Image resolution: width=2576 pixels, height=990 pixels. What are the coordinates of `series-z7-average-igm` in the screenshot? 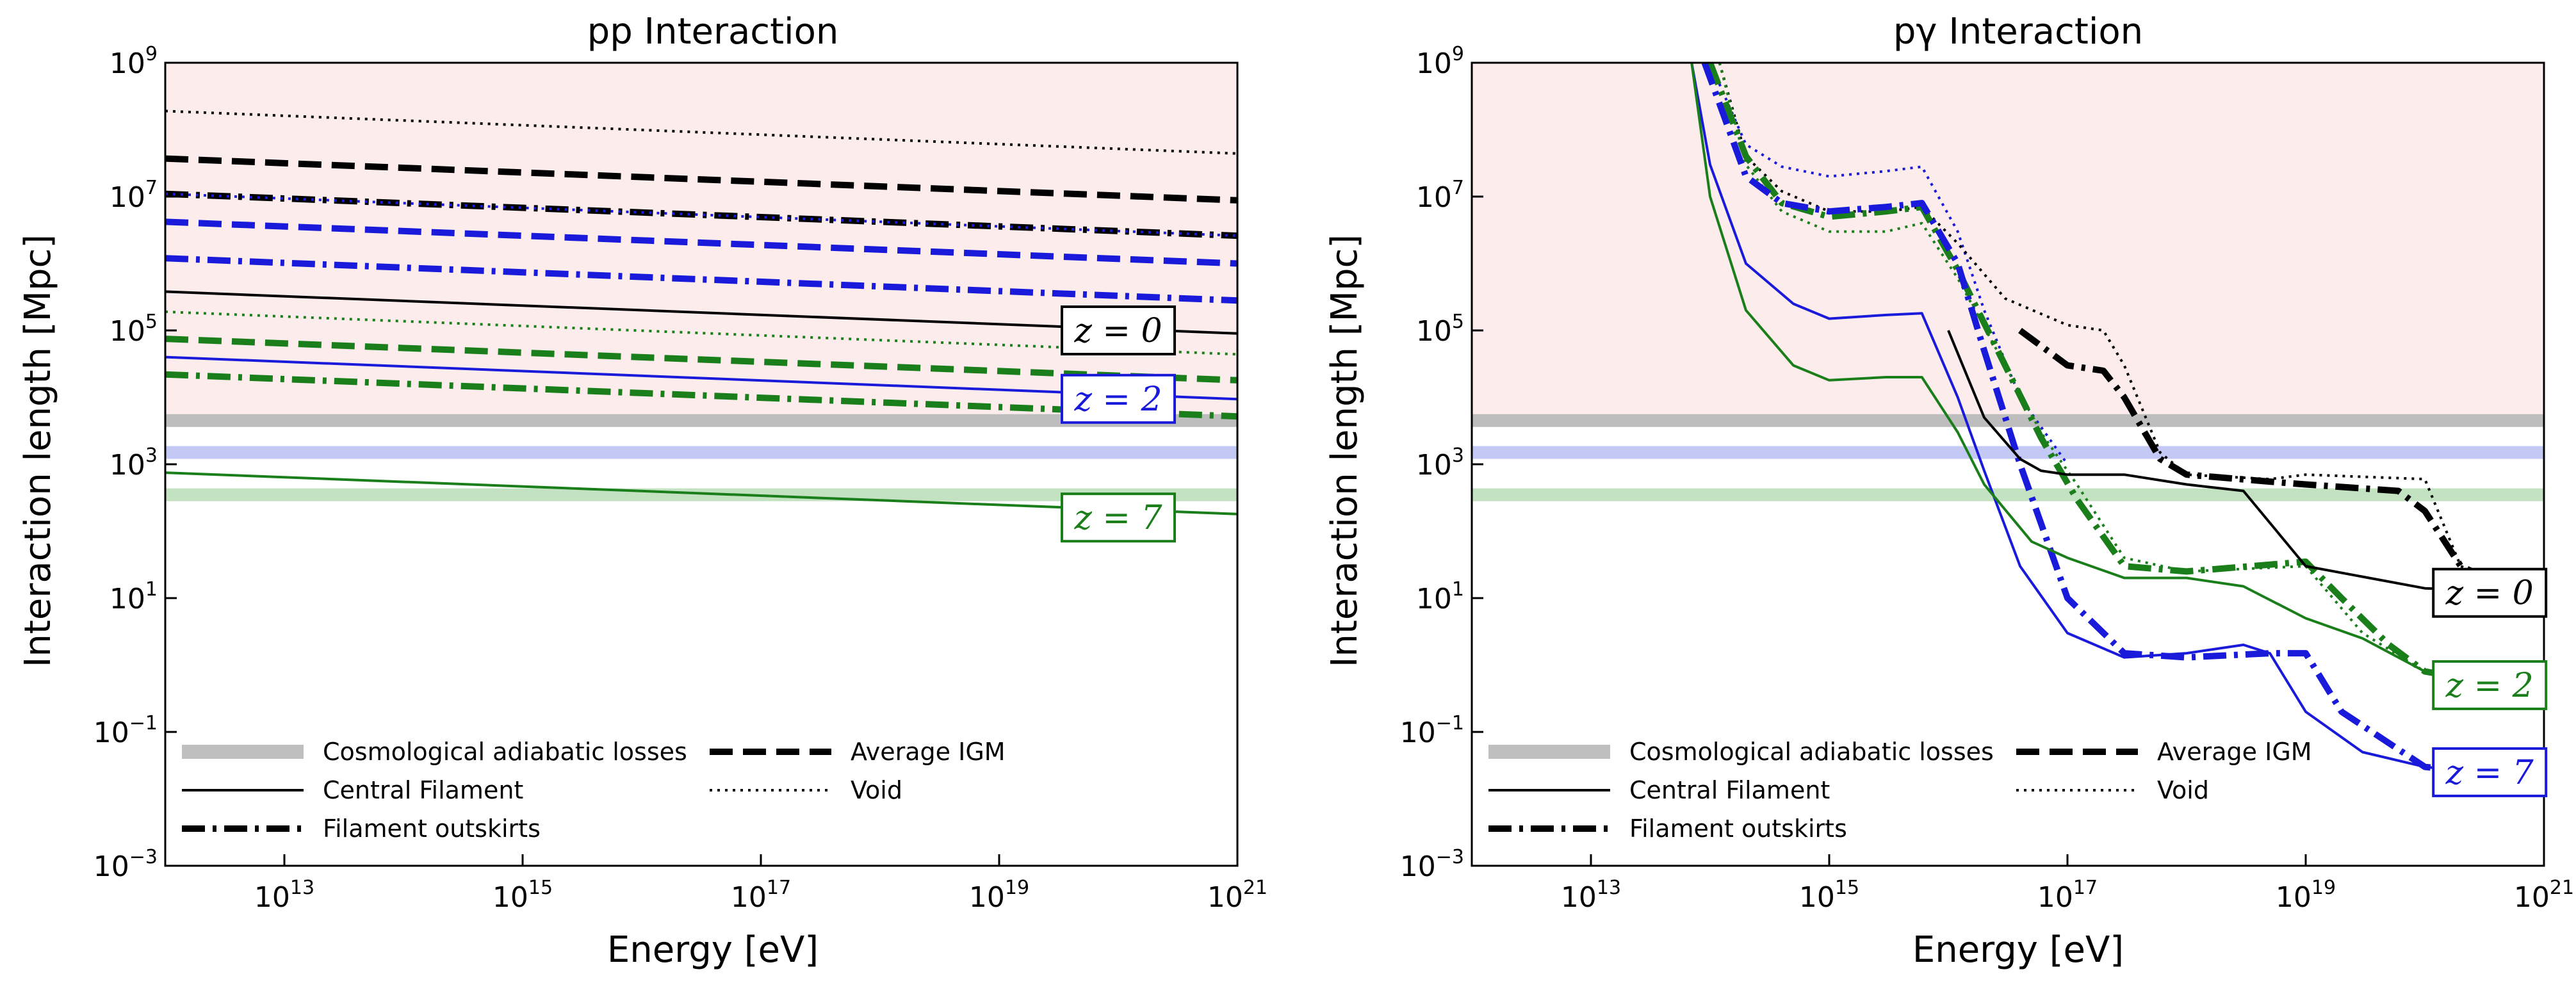 It's located at (701, 360).